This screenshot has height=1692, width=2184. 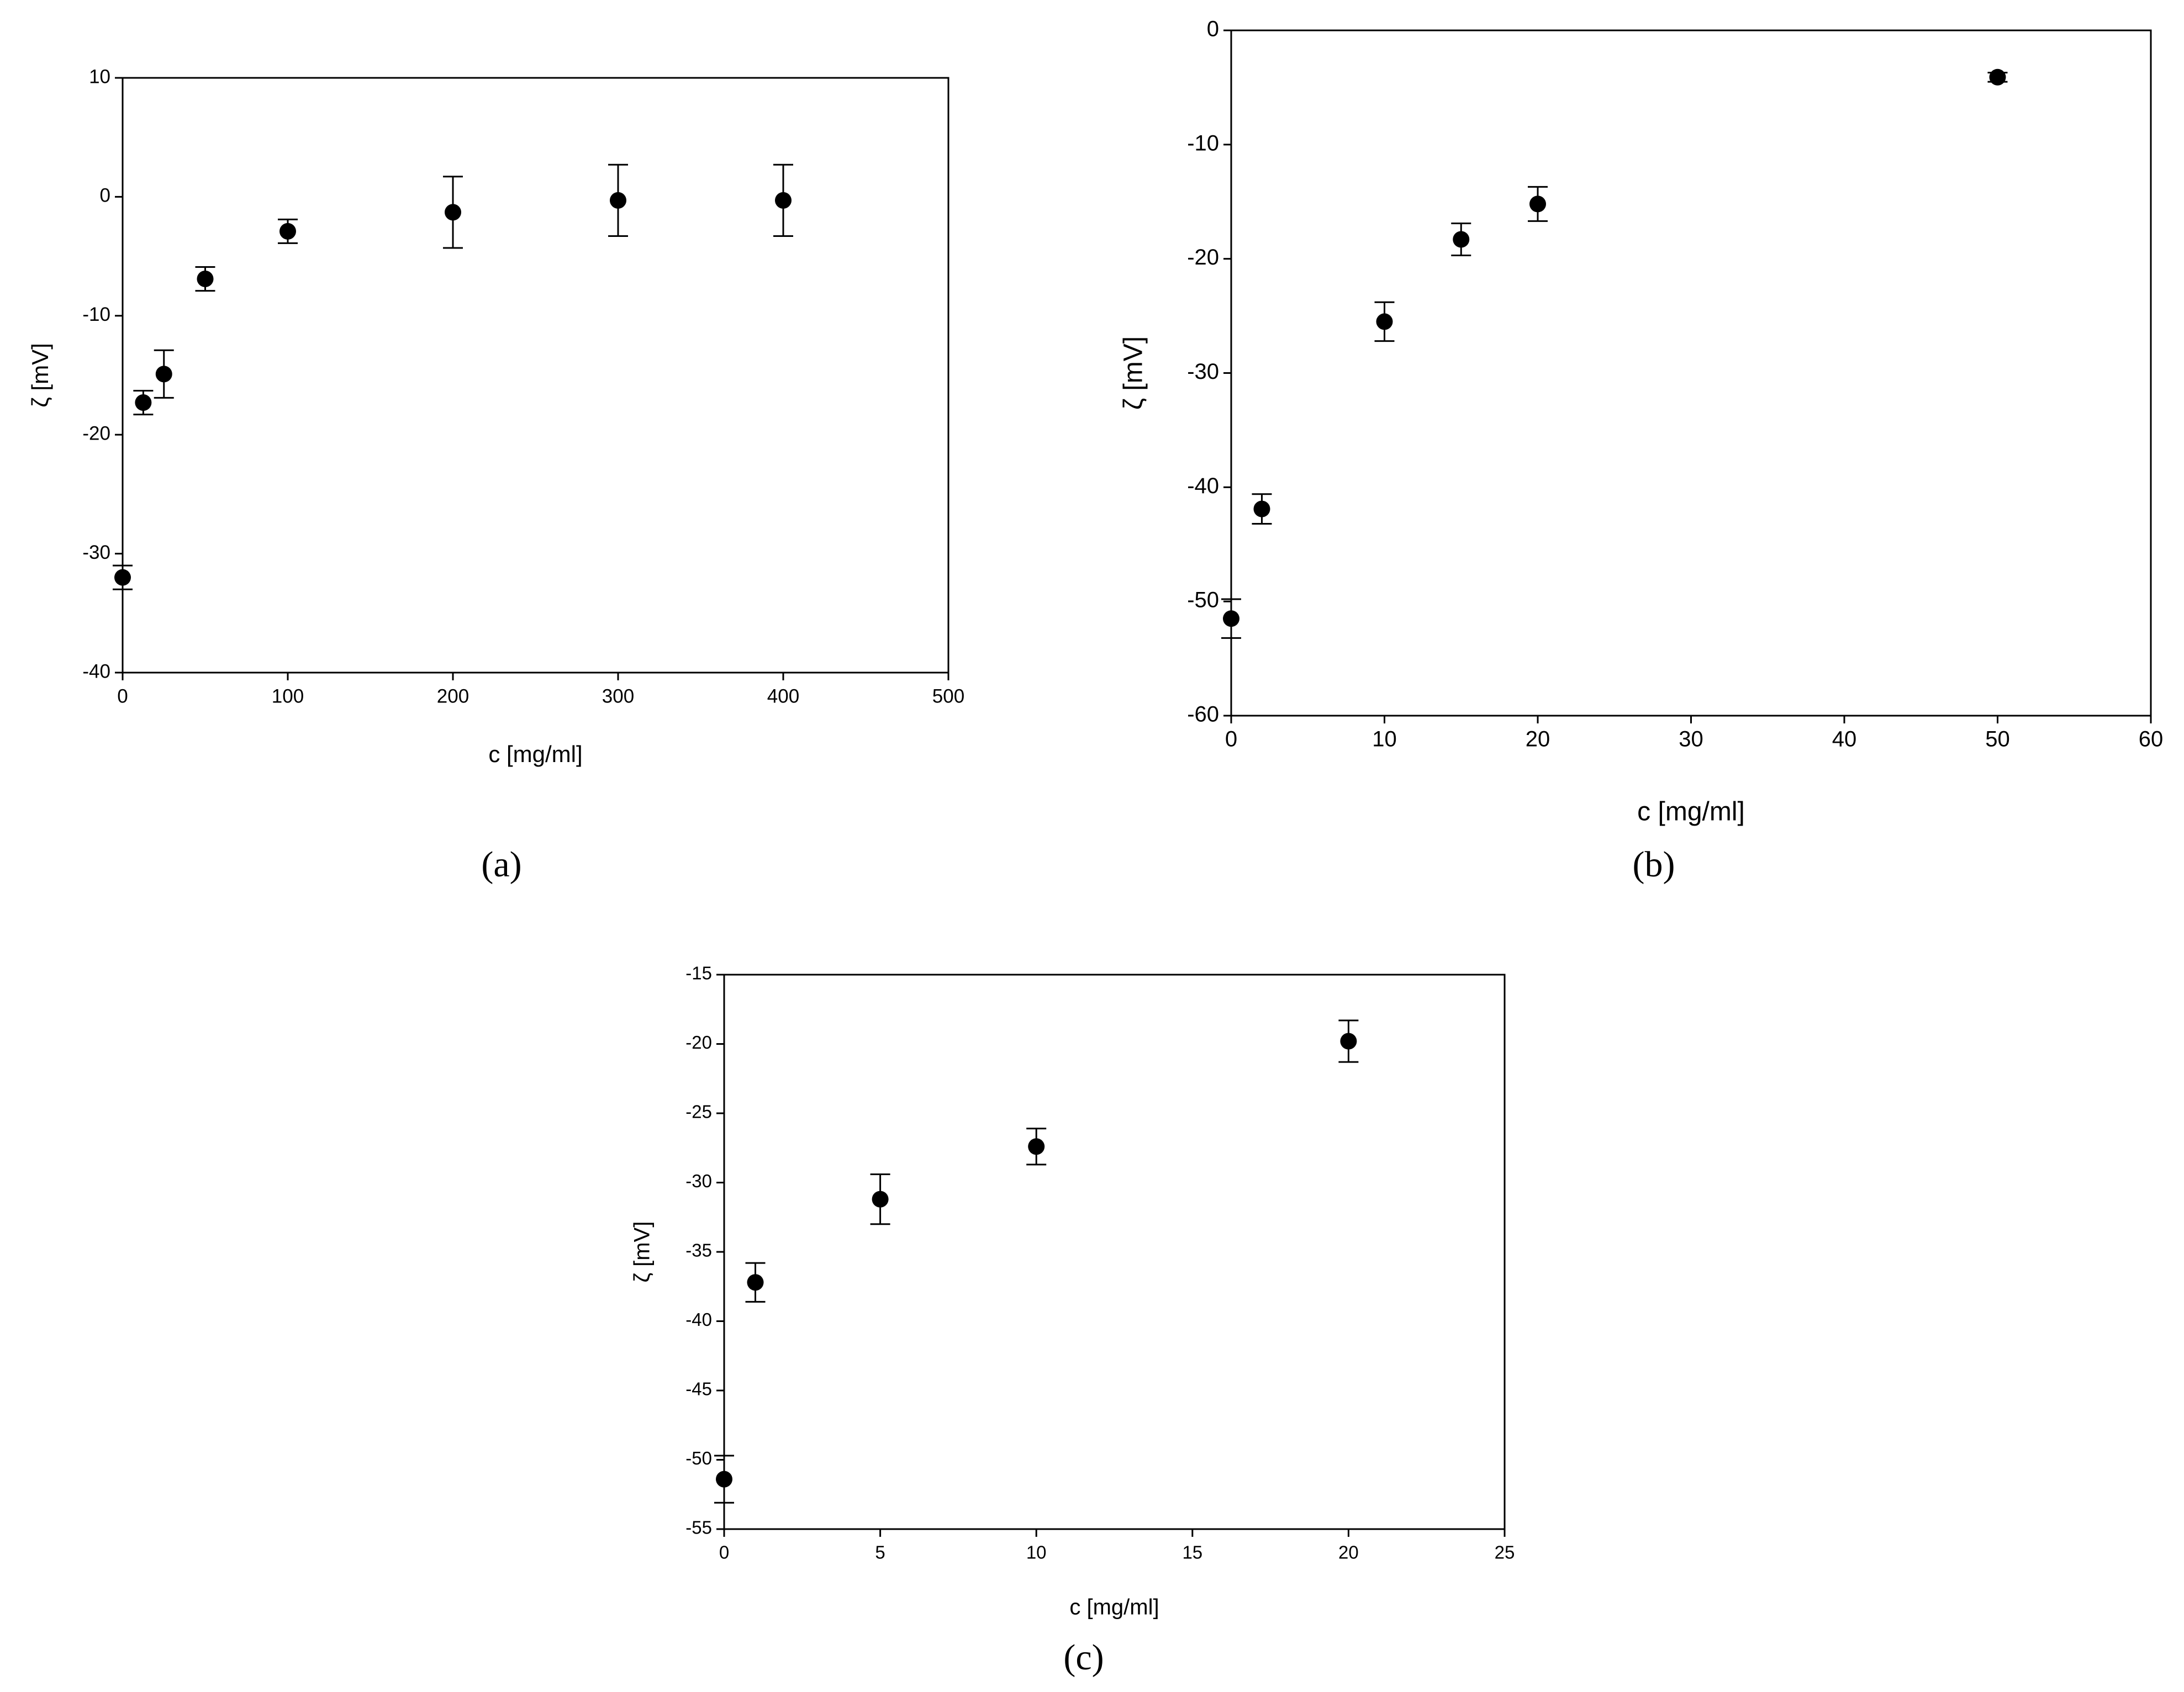 What do you see at coordinates (699, 1389) in the screenshot?
I see `y-tick-label: -45` at bounding box center [699, 1389].